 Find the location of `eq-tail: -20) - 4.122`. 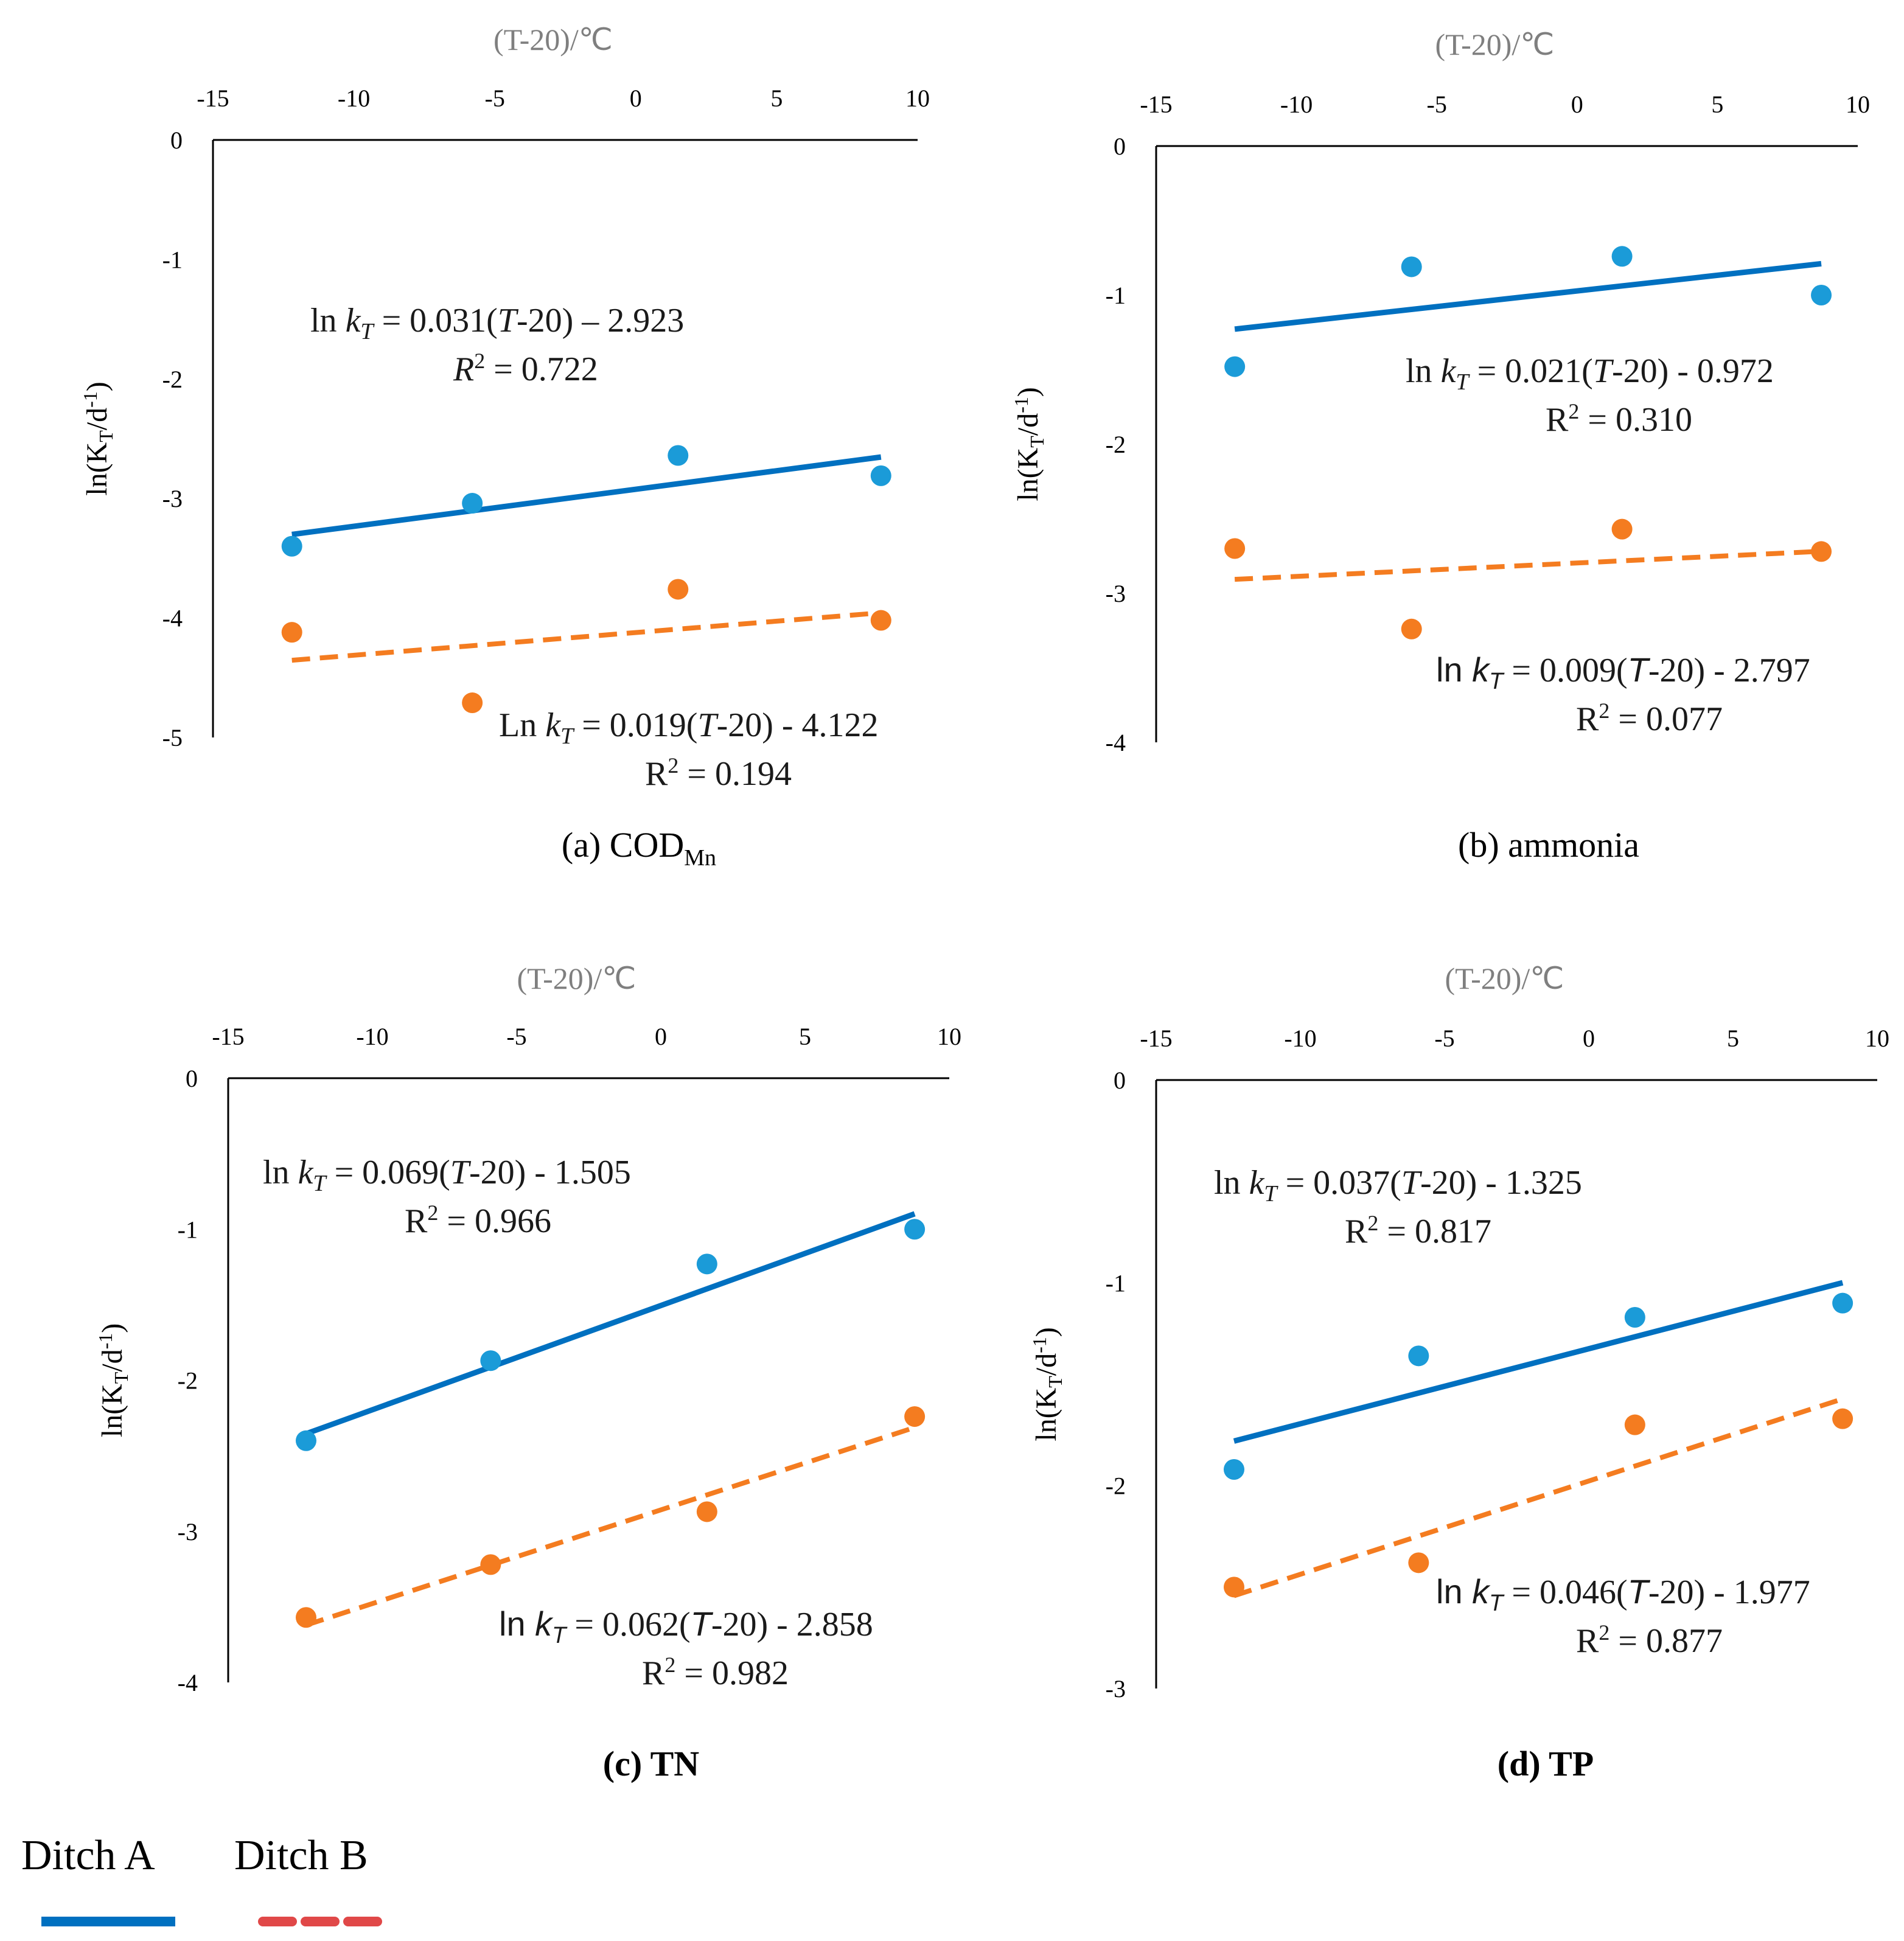

eq-tail: -20) - 4.122 is located at coordinates (798, 725).